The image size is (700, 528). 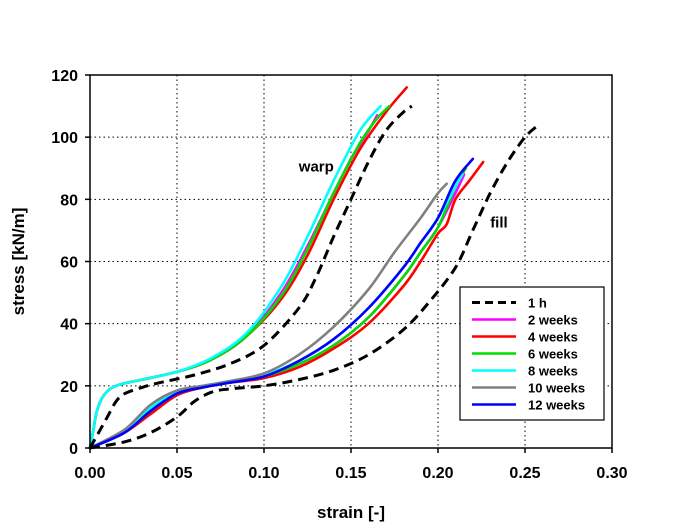 What do you see at coordinates (553, 371) in the screenshot?
I see `legend-label-8-weeks: 8 weeks` at bounding box center [553, 371].